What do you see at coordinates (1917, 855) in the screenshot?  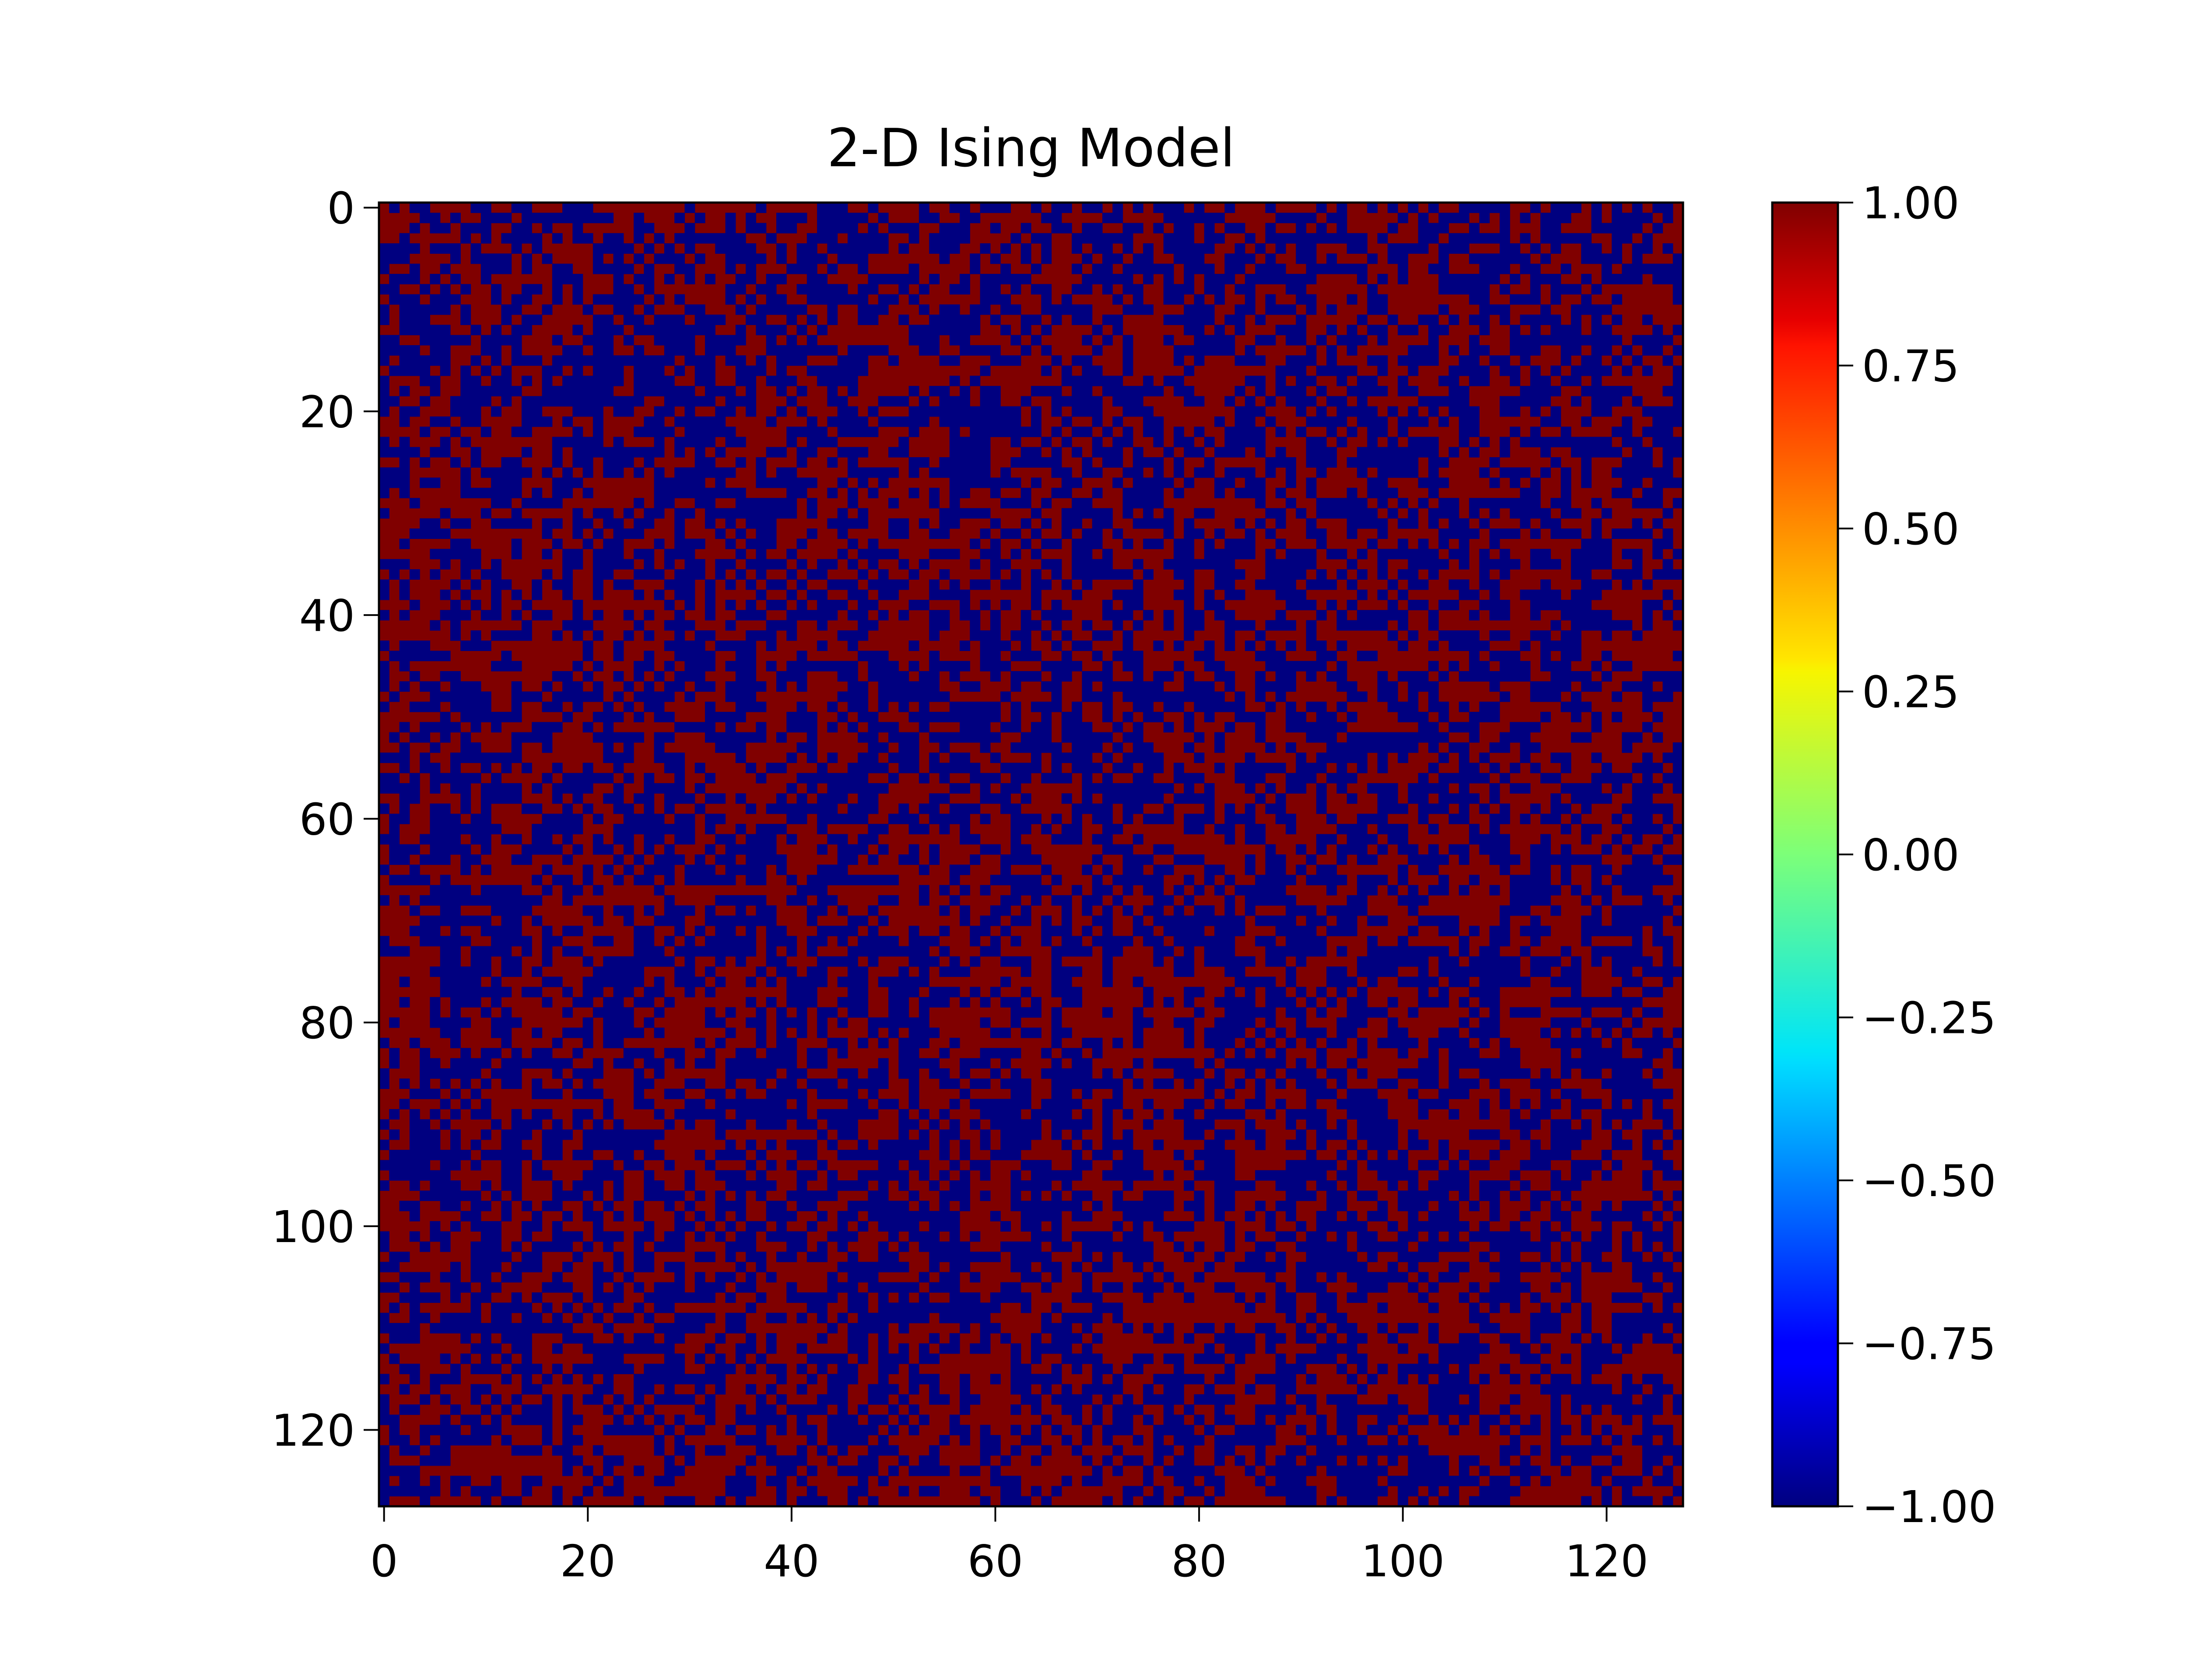 I see `colorbar-ticks: 1.000.750.500.250.00−0.25−0.50−0.75−1.00` at bounding box center [1917, 855].